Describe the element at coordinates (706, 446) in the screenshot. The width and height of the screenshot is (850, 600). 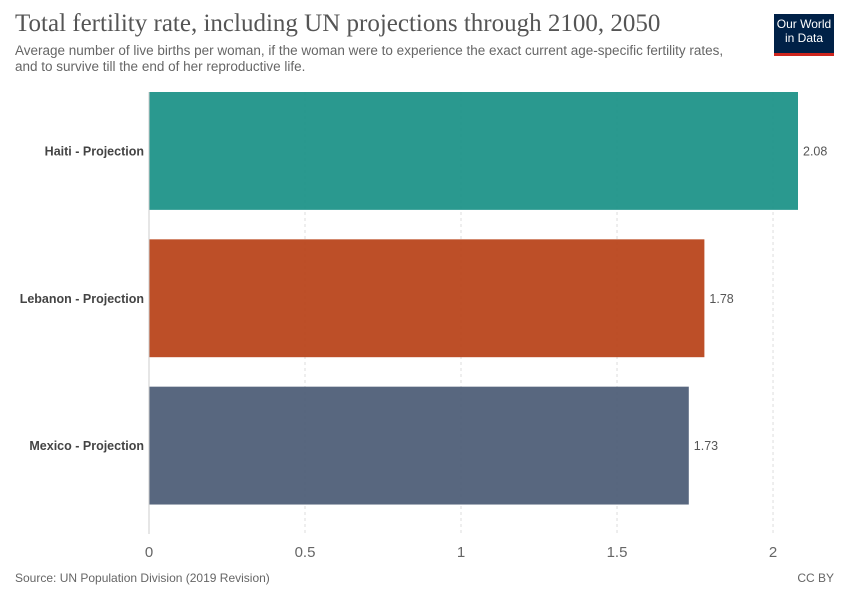
I see `value-label-3: 1.73` at that location.